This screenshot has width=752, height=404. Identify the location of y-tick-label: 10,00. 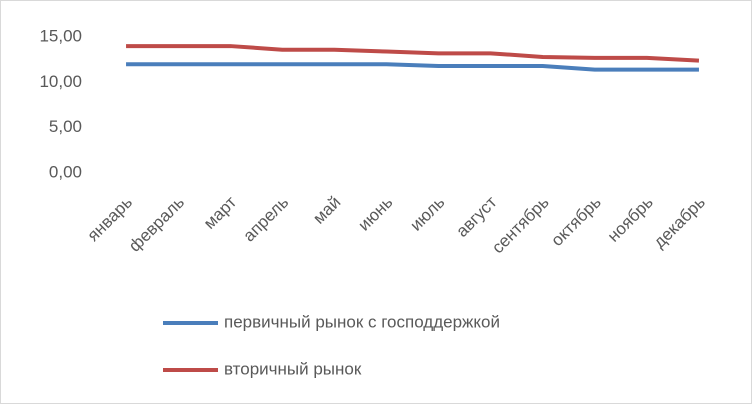
(60, 81).